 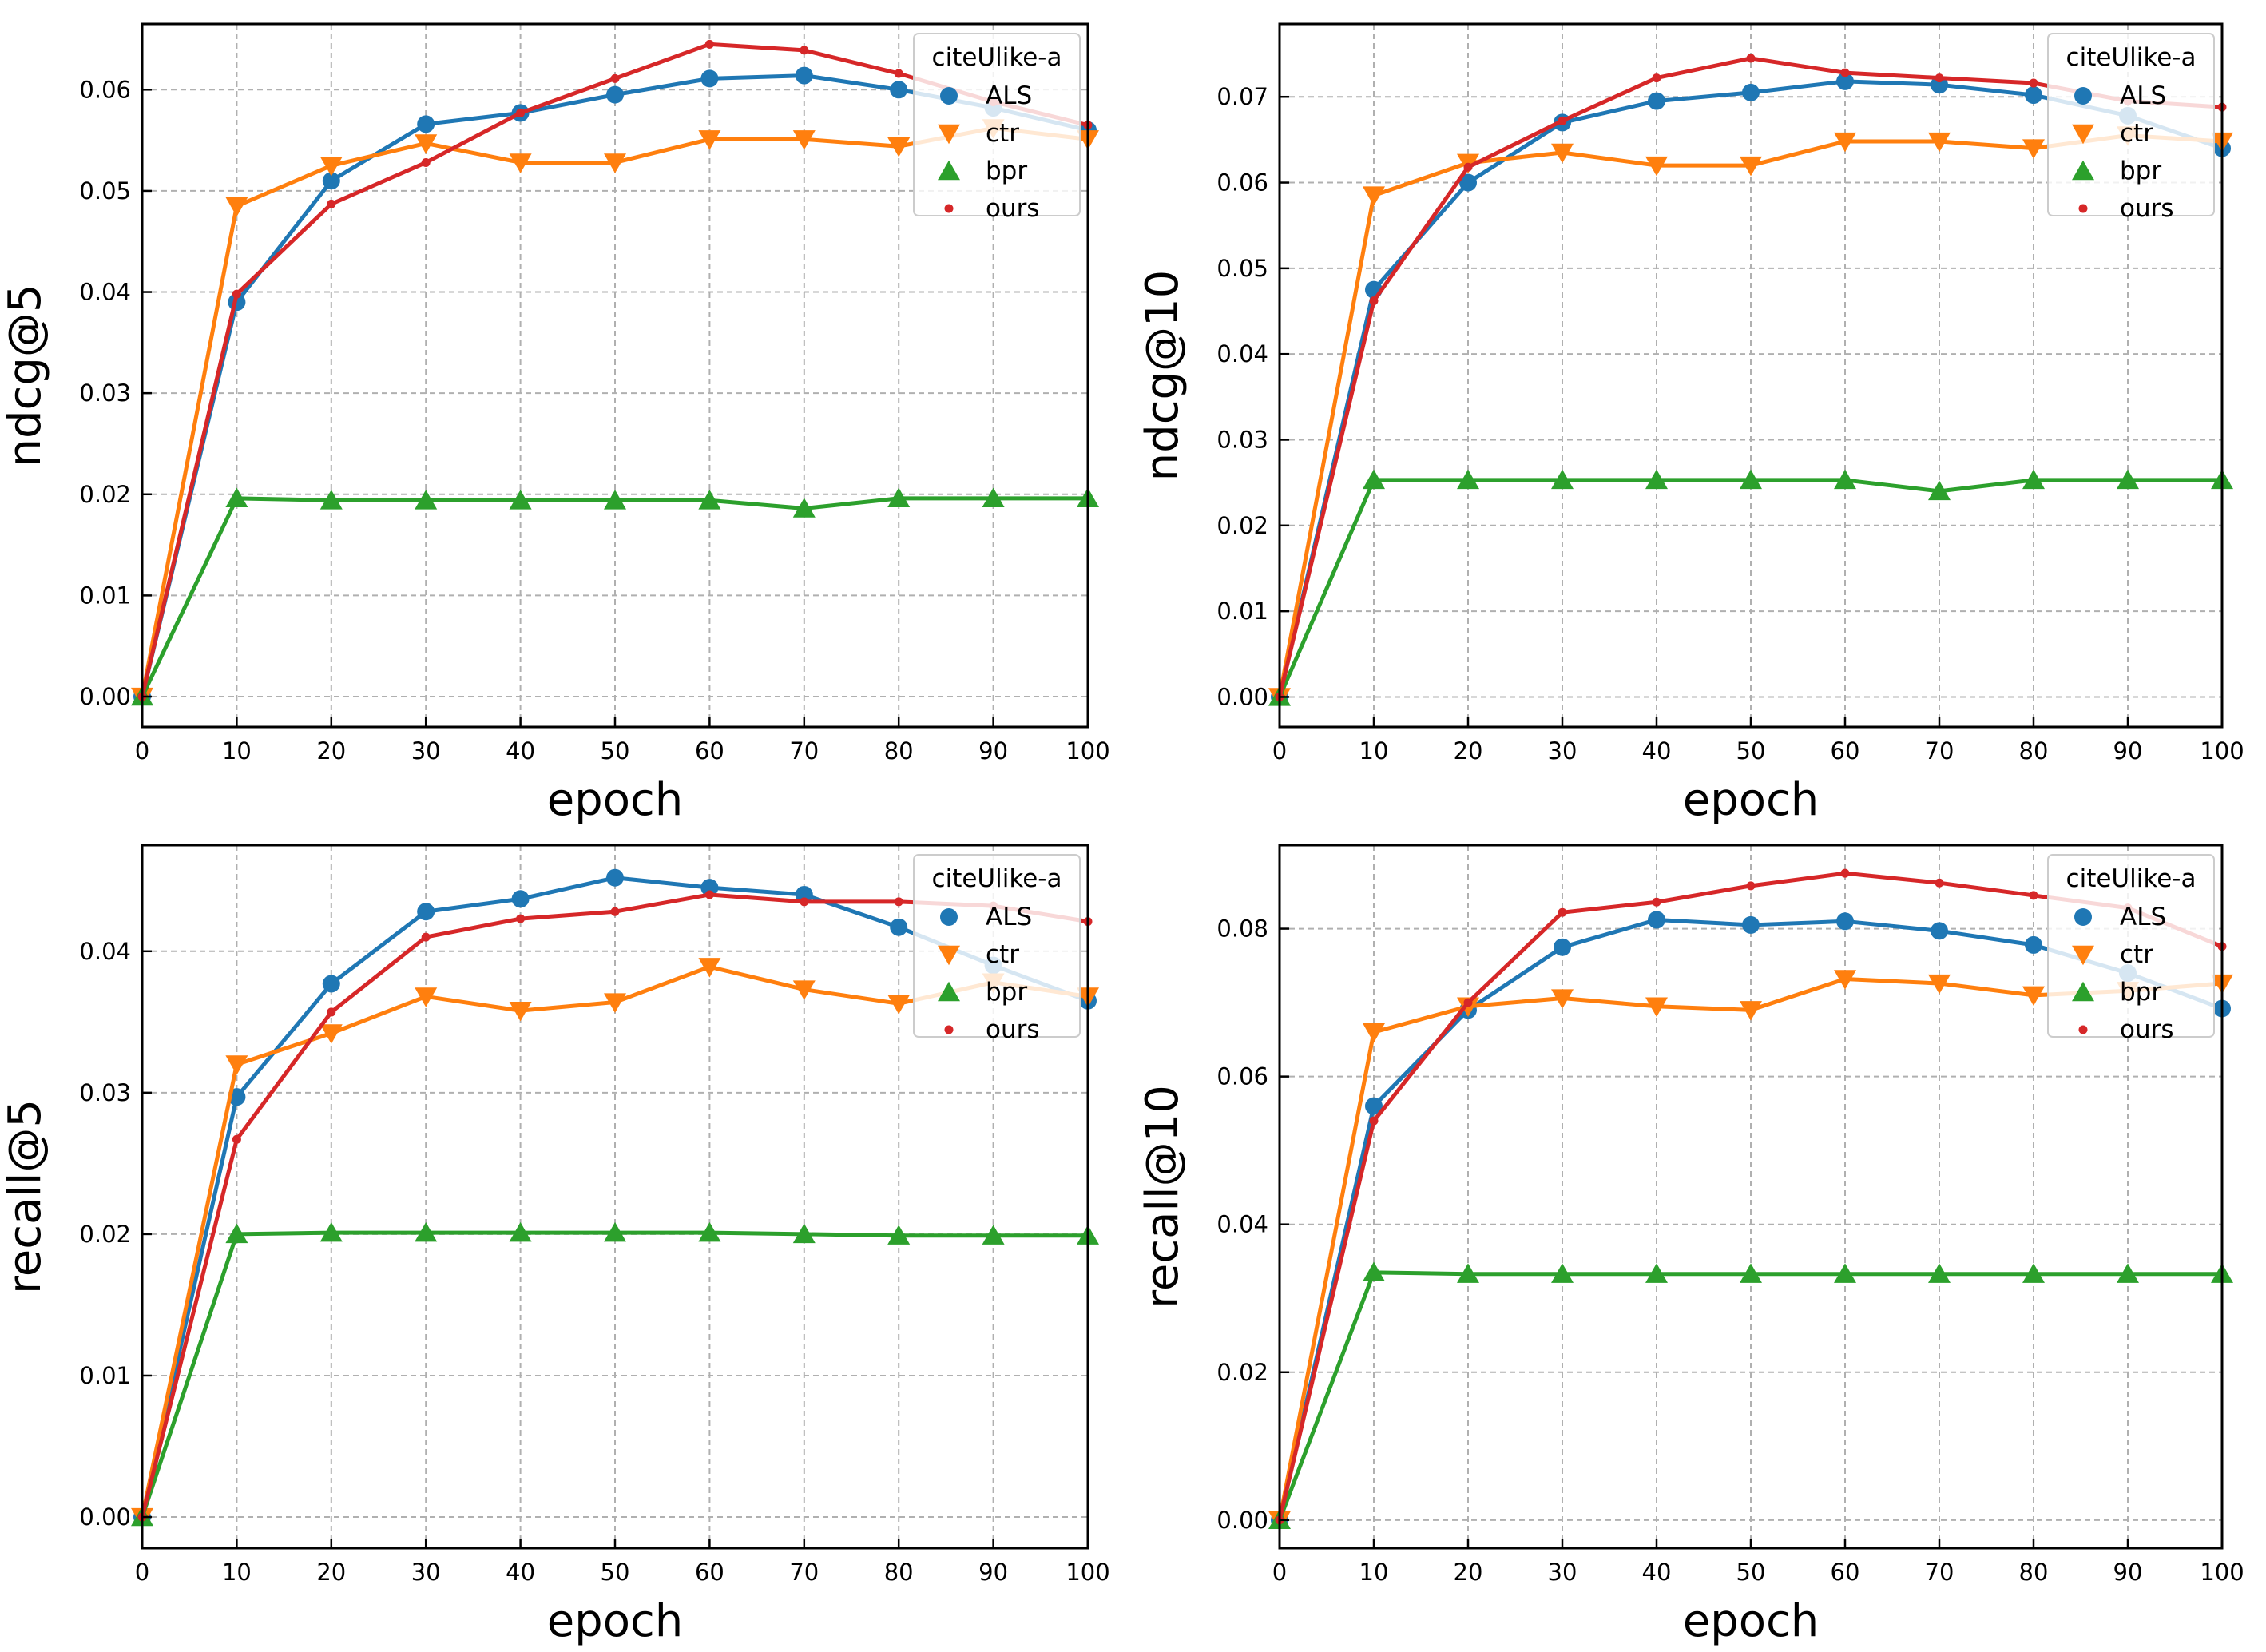 I want to click on x-tick-label: 100, so click(x=1087, y=750).